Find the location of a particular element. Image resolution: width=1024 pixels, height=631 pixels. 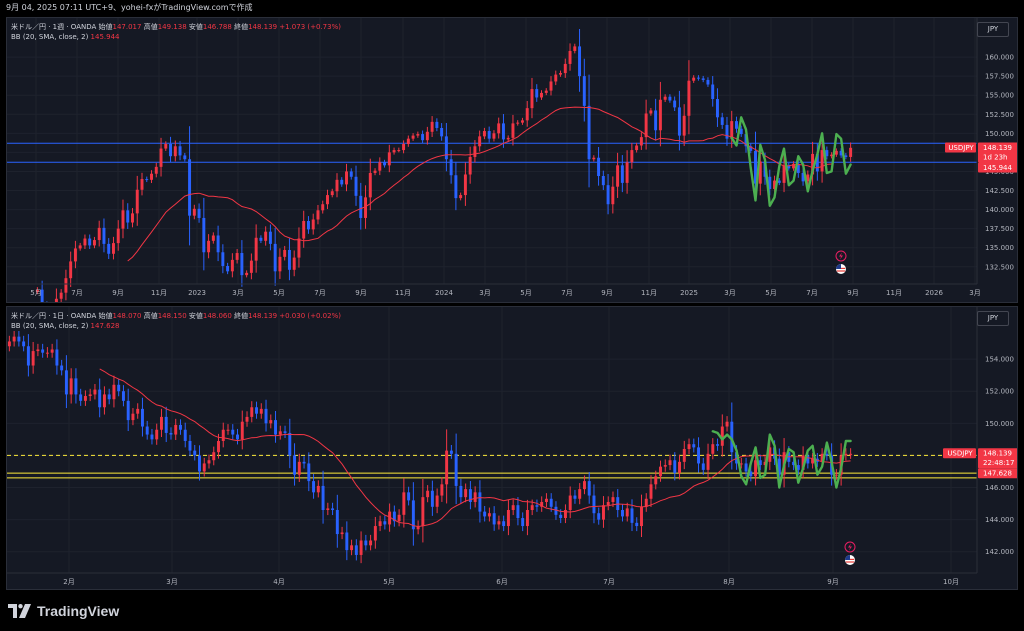

us-flag-icon is located at coordinates (850, 560).